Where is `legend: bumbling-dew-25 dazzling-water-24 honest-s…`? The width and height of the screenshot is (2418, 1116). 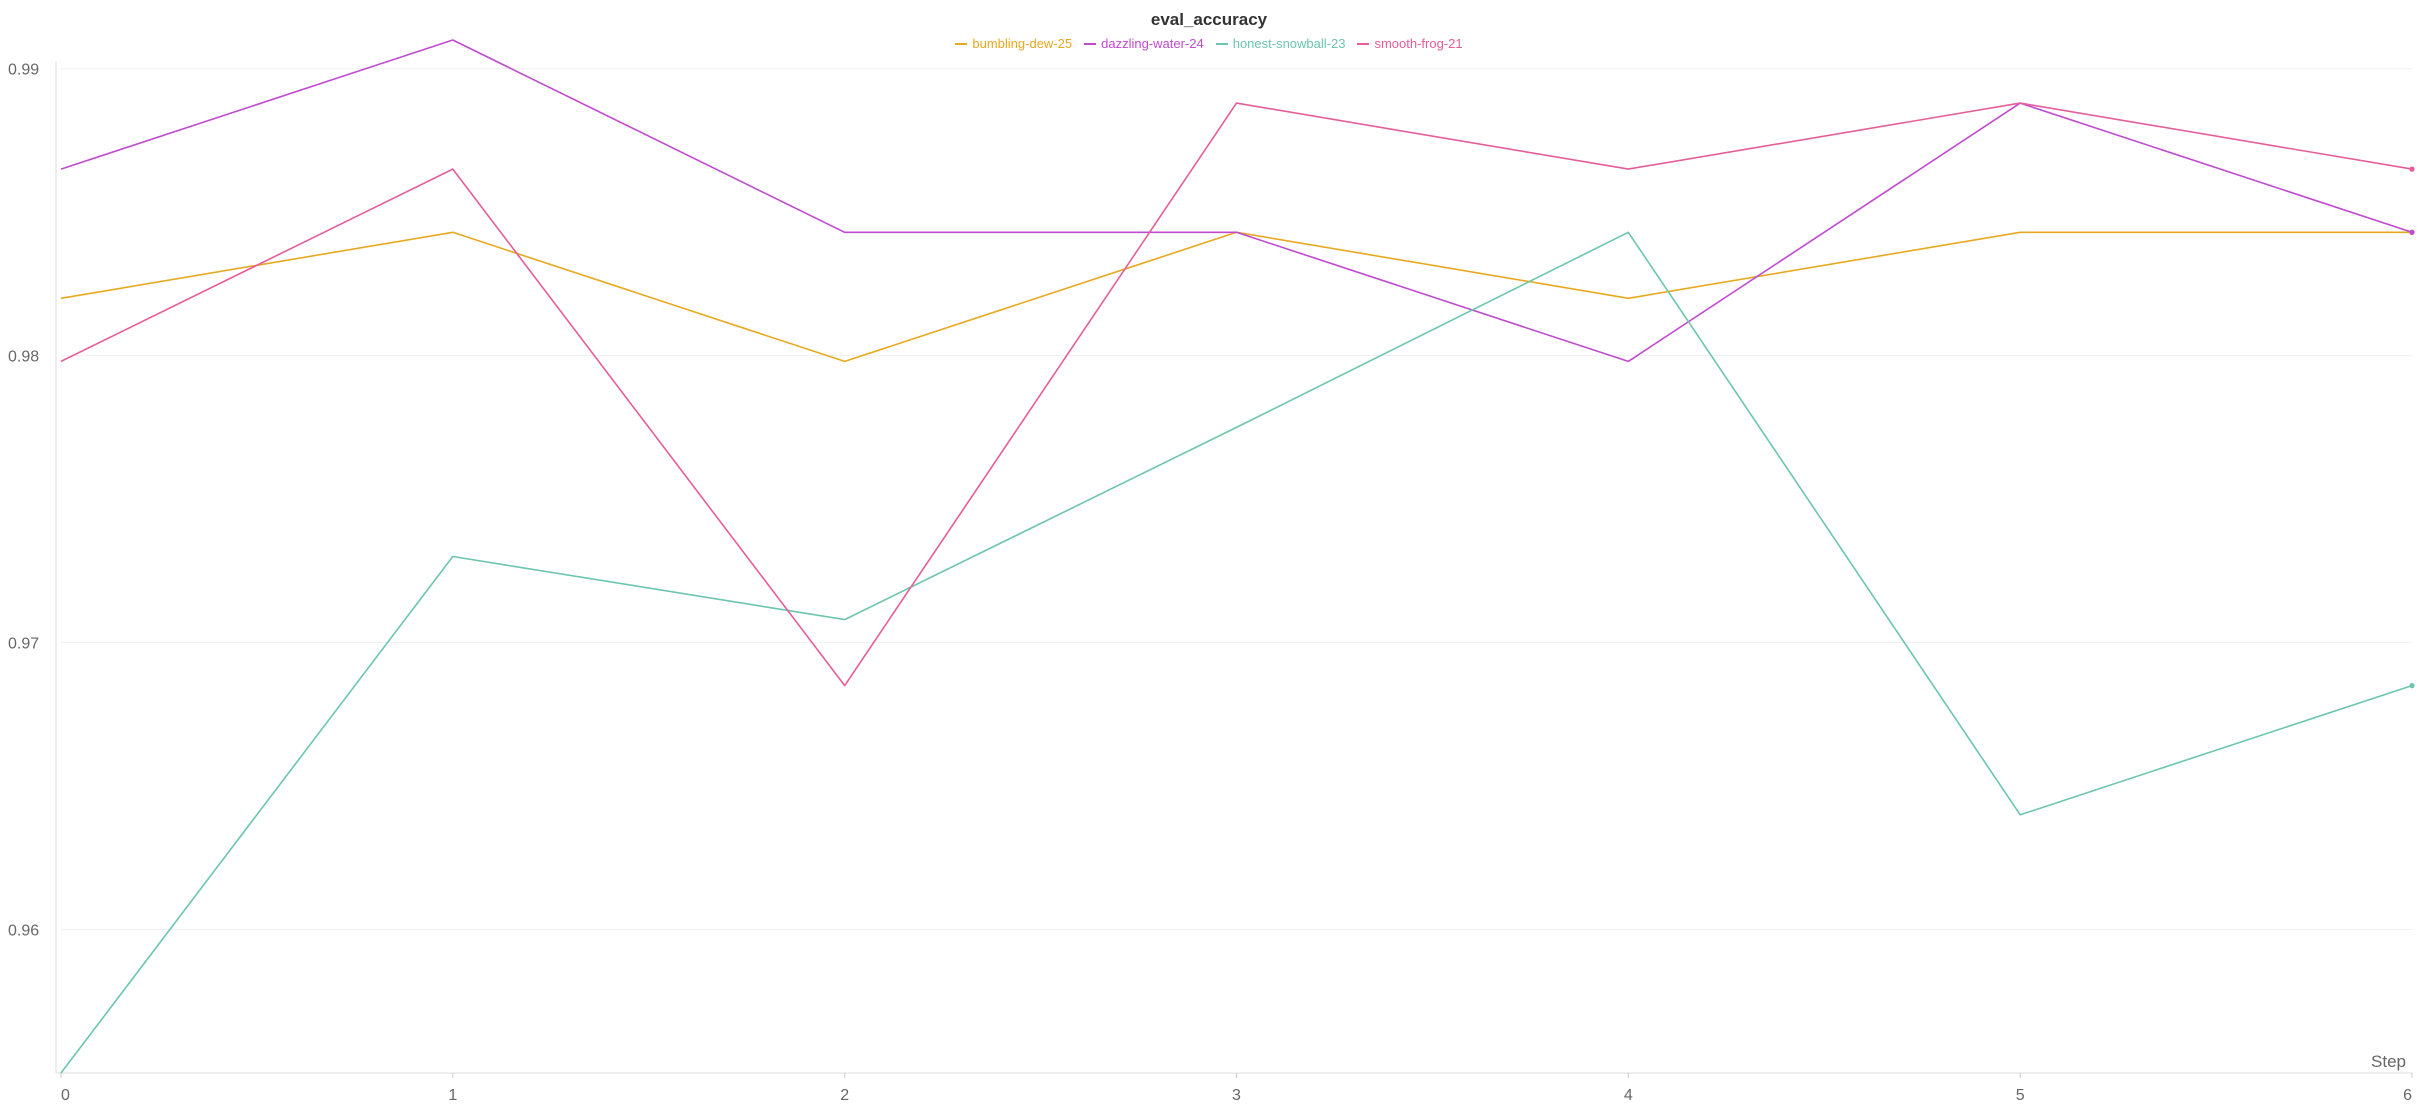
legend: bumbling-dew-25 dazzling-water-24 honest-s… is located at coordinates (1209, 43).